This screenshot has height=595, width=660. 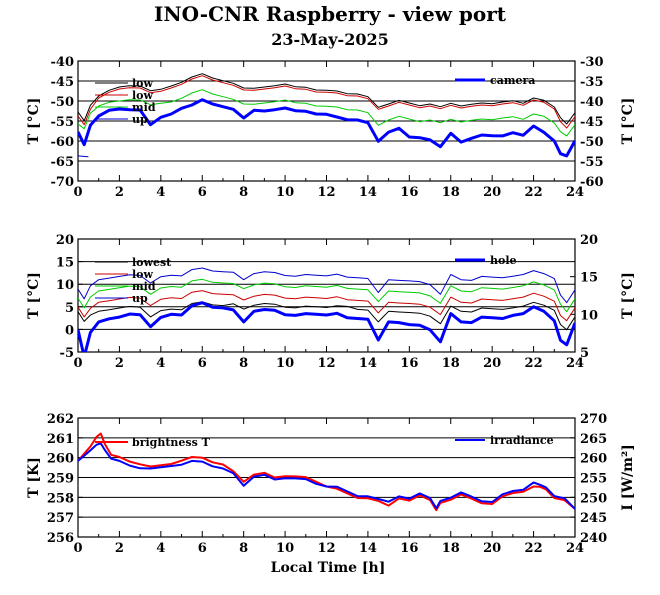 What do you see at coordinates (152, 262) in the screenshot?
I see `legend-label: lowest` at bounding box center [152, 262].